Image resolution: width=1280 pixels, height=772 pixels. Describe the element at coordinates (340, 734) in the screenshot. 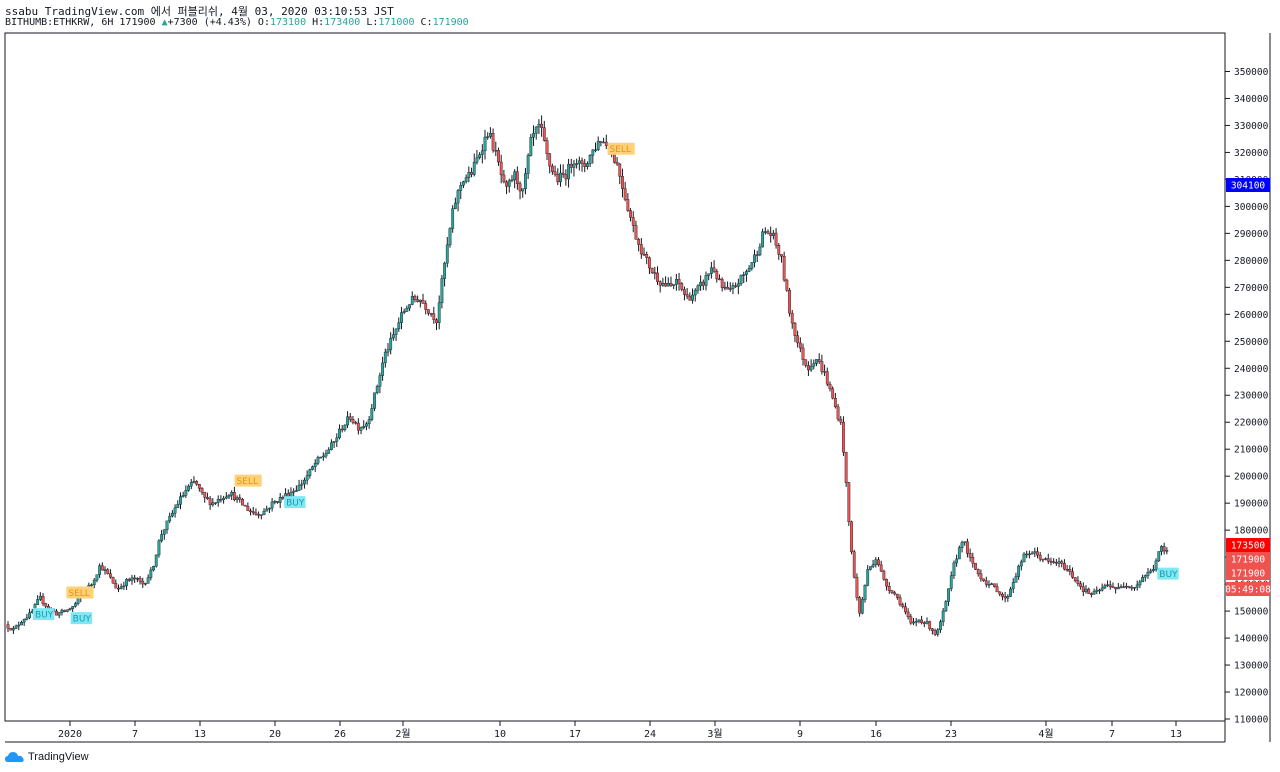

I see `time-tick-label: 26` at that location.